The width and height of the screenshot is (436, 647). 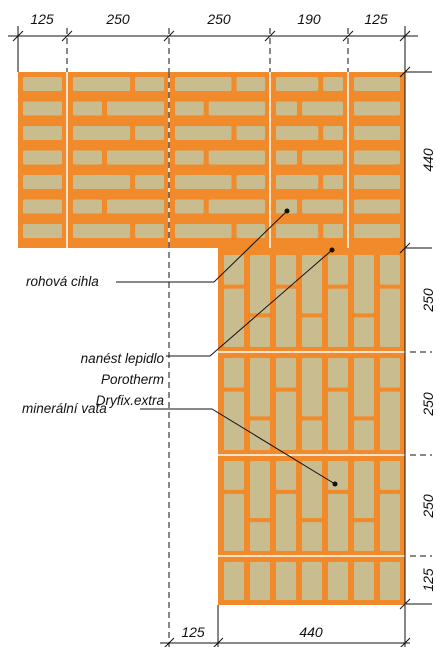 I want to click on label-adhesive-line1: nanést lepidlo, so click(x=123, y=358).